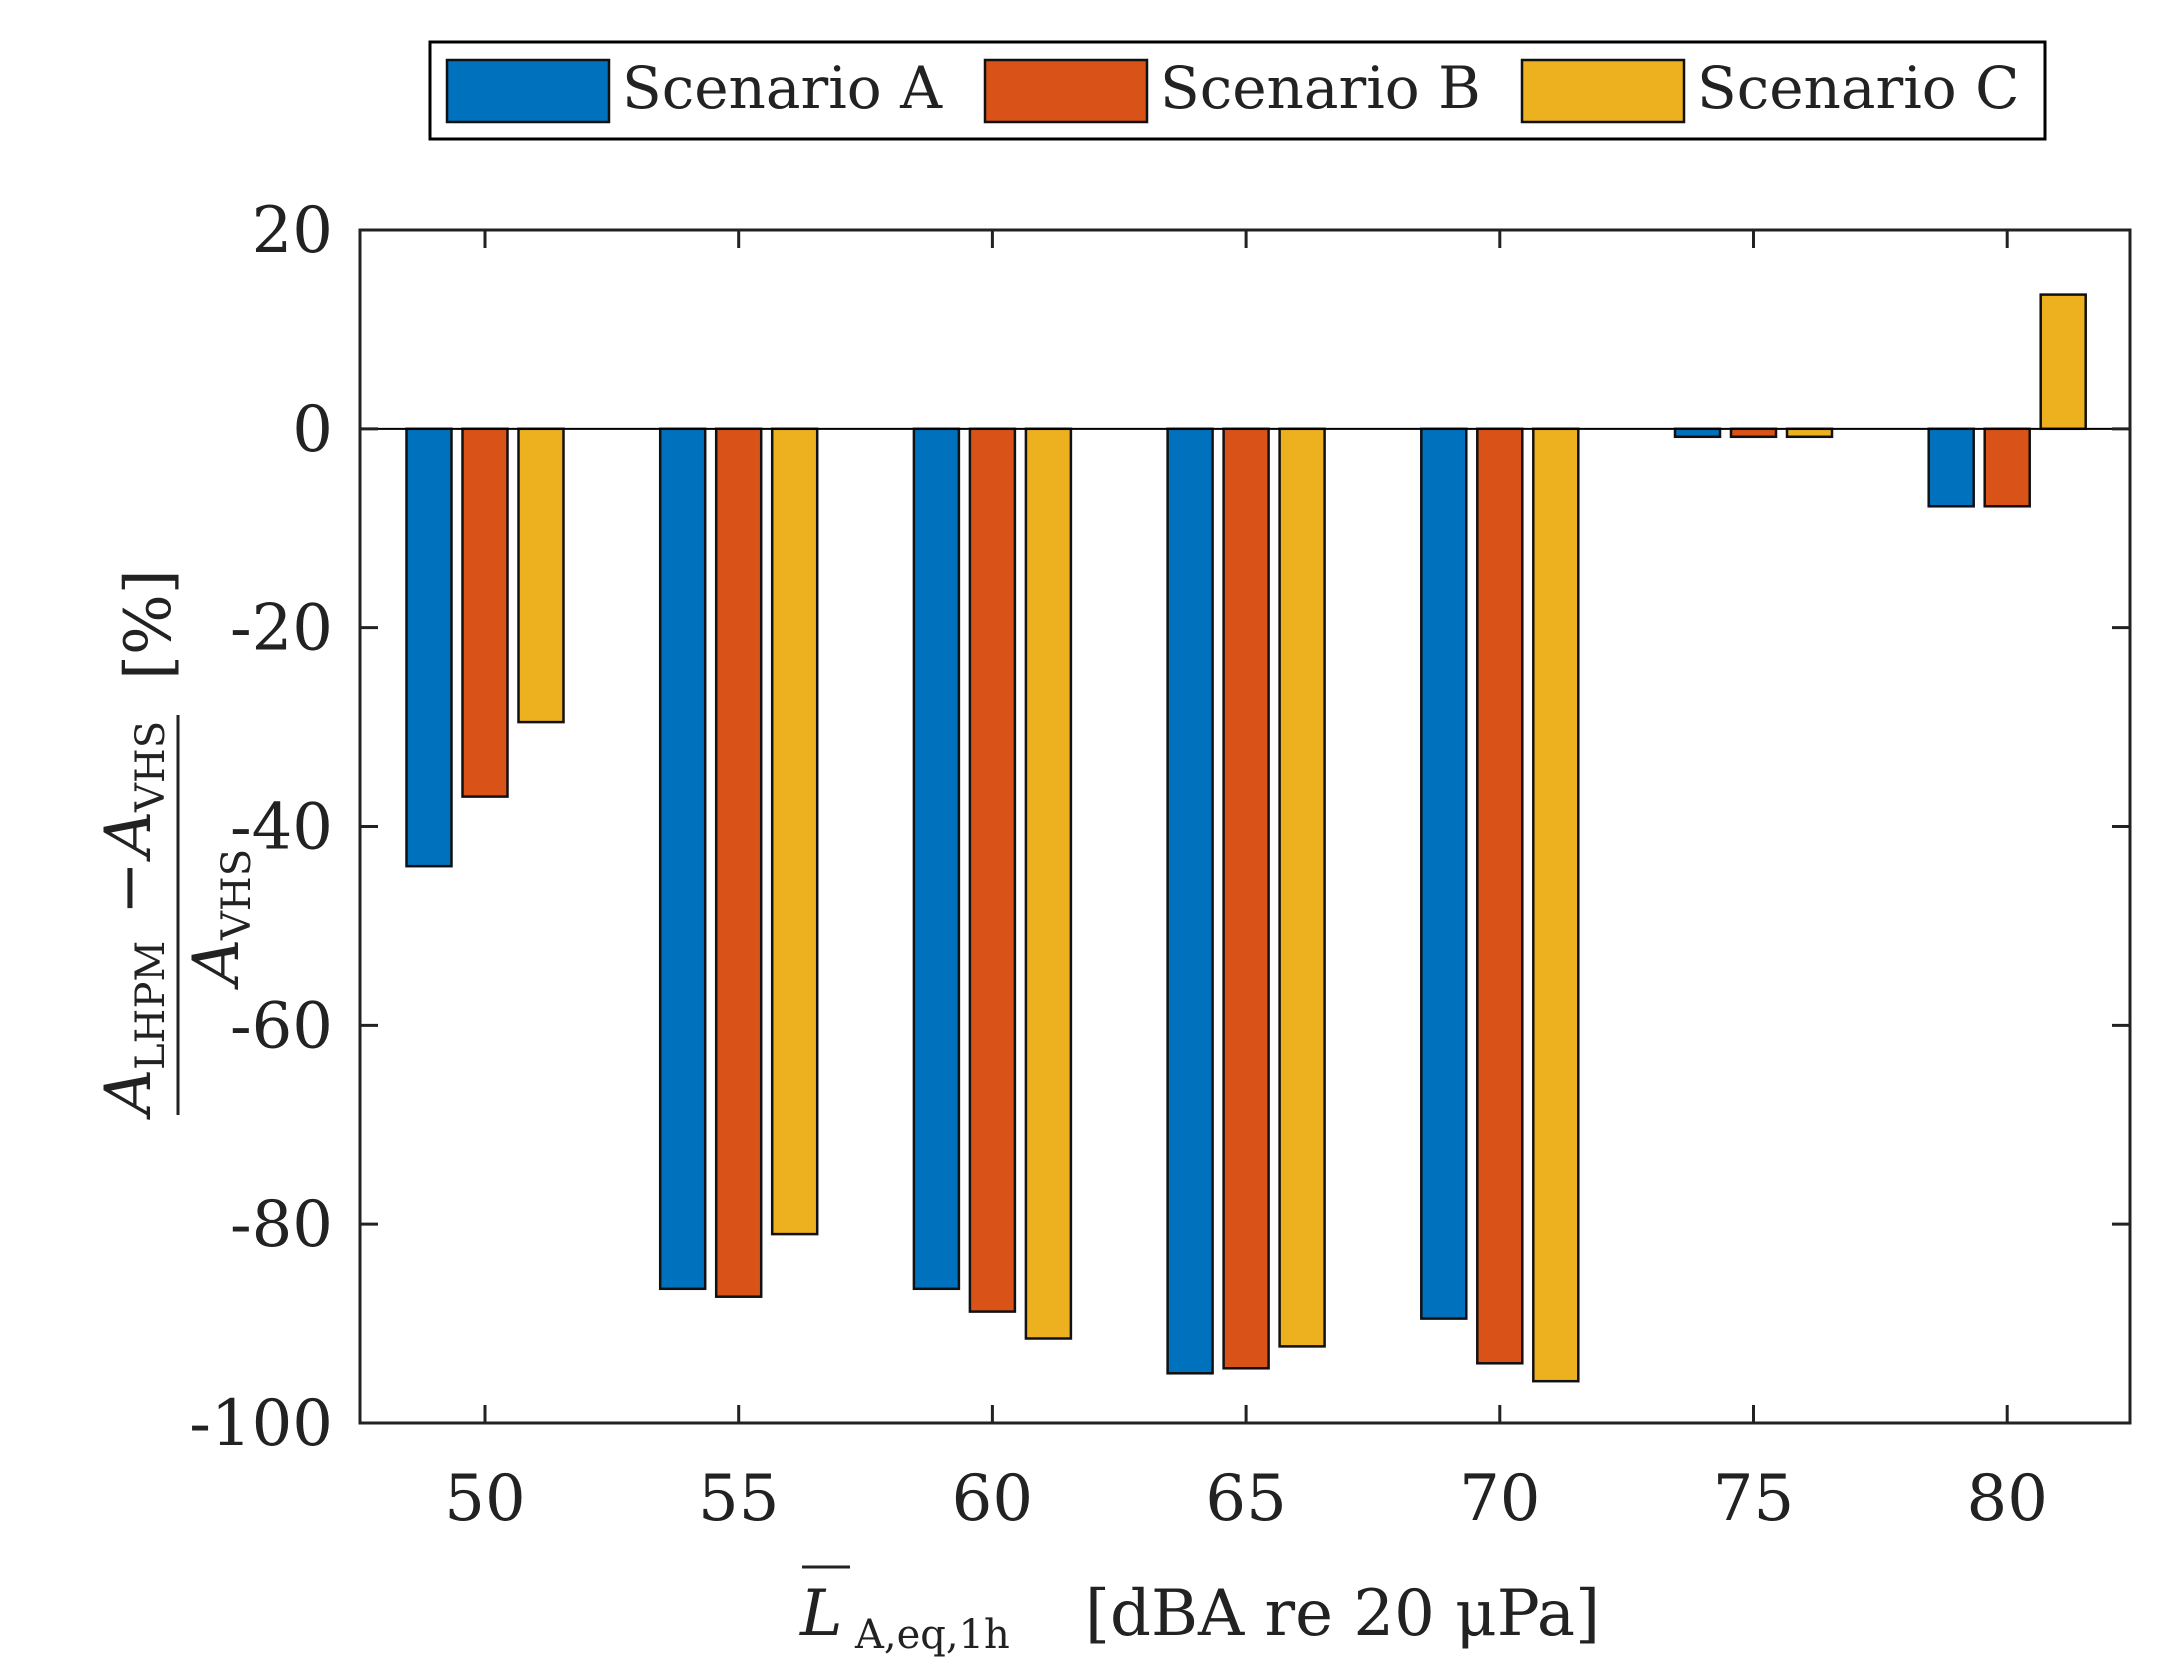  Describe the element at coordinates (782, 88) in the screenshot. I see `legend-label: Scenario A` at that location.